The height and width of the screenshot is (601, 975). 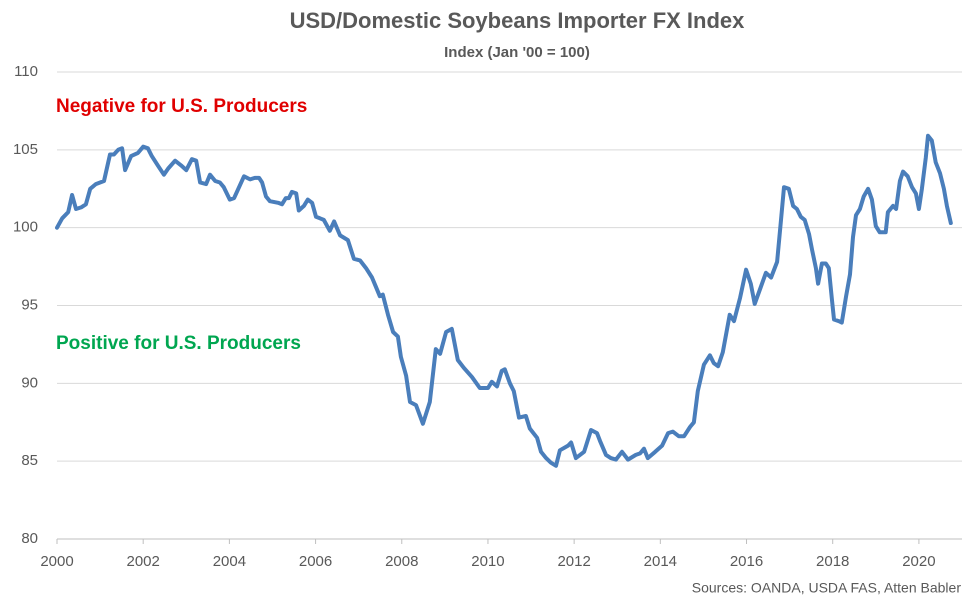 What do you see at coordinates (29, 382) in the screenshot?
I see `y-tick-label: 90` at bounding box center [29, 382].